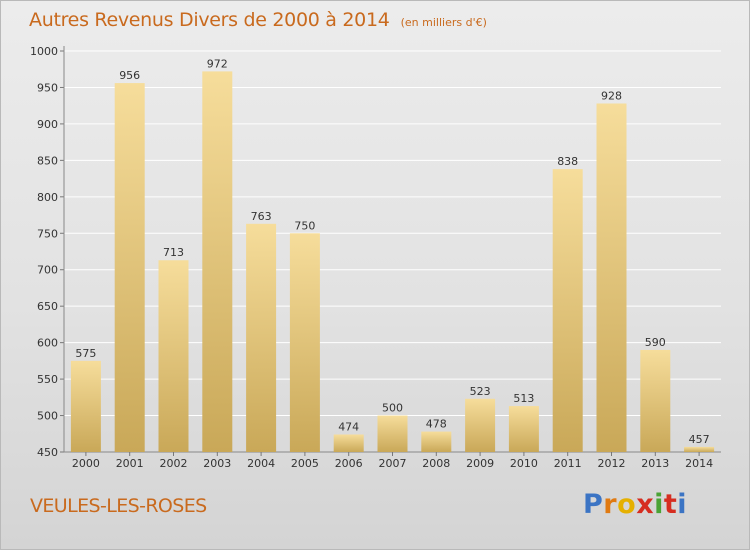 The height and width of the screenshot is (550, 750). I want to click on bar-value-label: 575, so click(85, 353).